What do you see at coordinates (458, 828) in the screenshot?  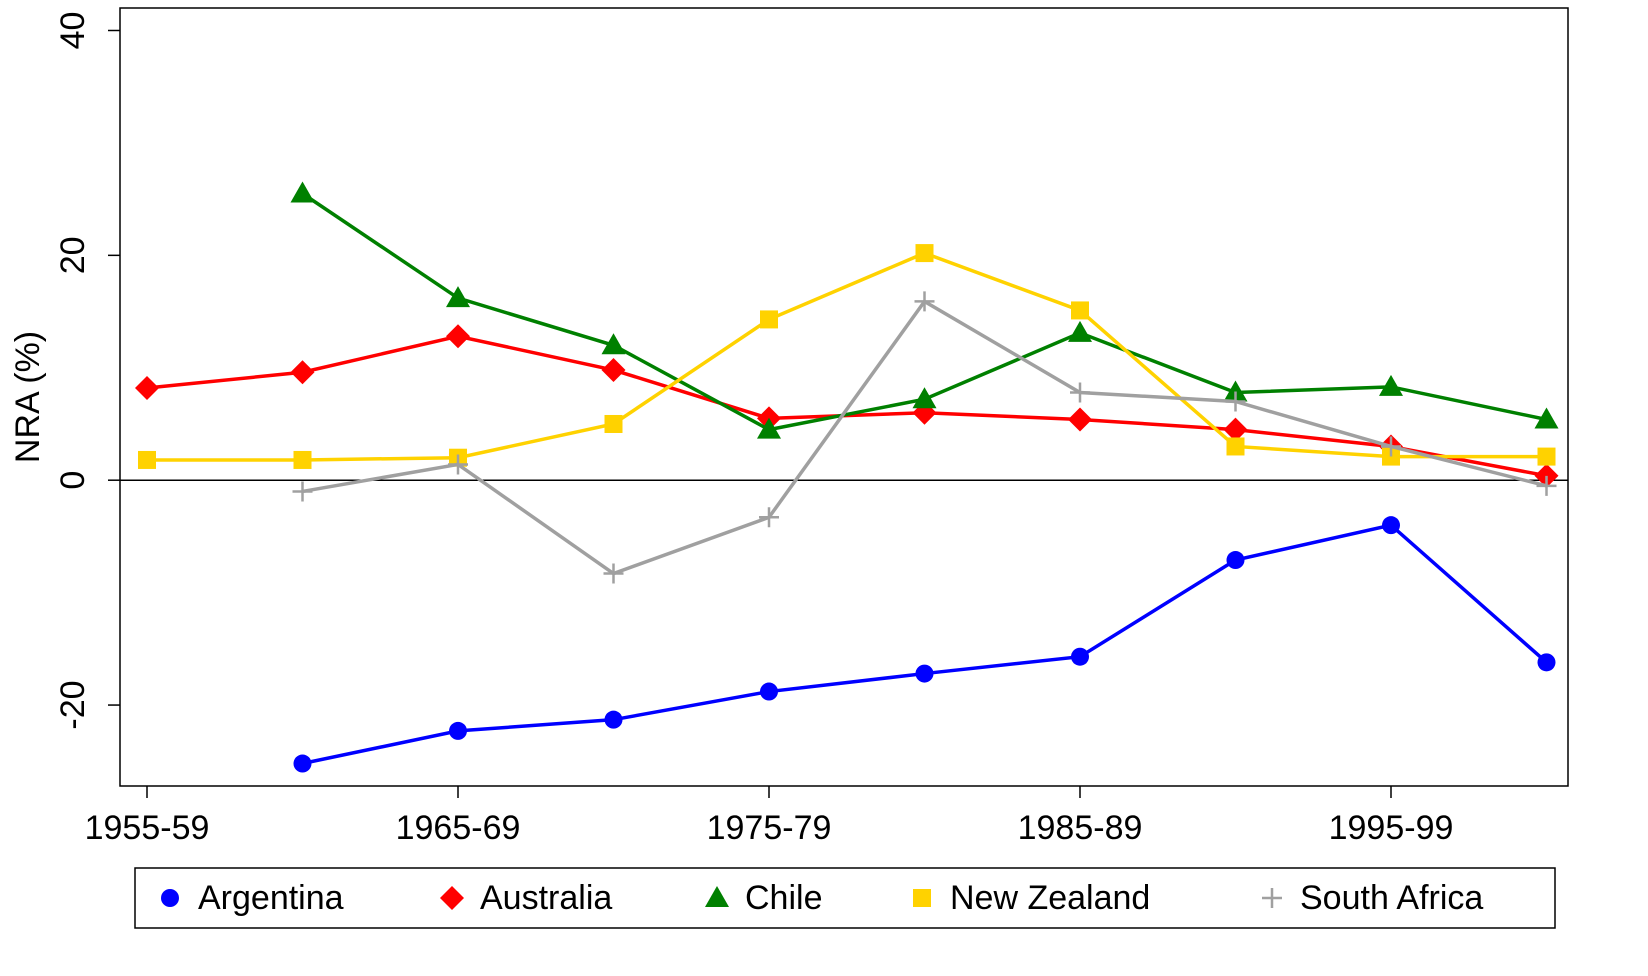 I see `x-tick-label: 1965-69` at bounding box center [458, 828].